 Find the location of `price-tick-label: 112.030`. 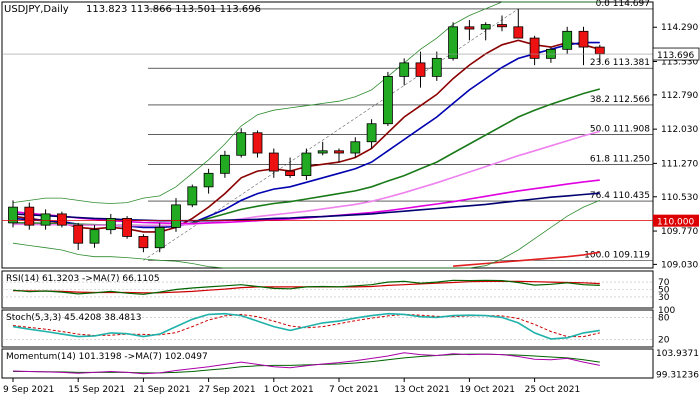

price-tick-label: 112.030 is located at coordinates (679, 130).